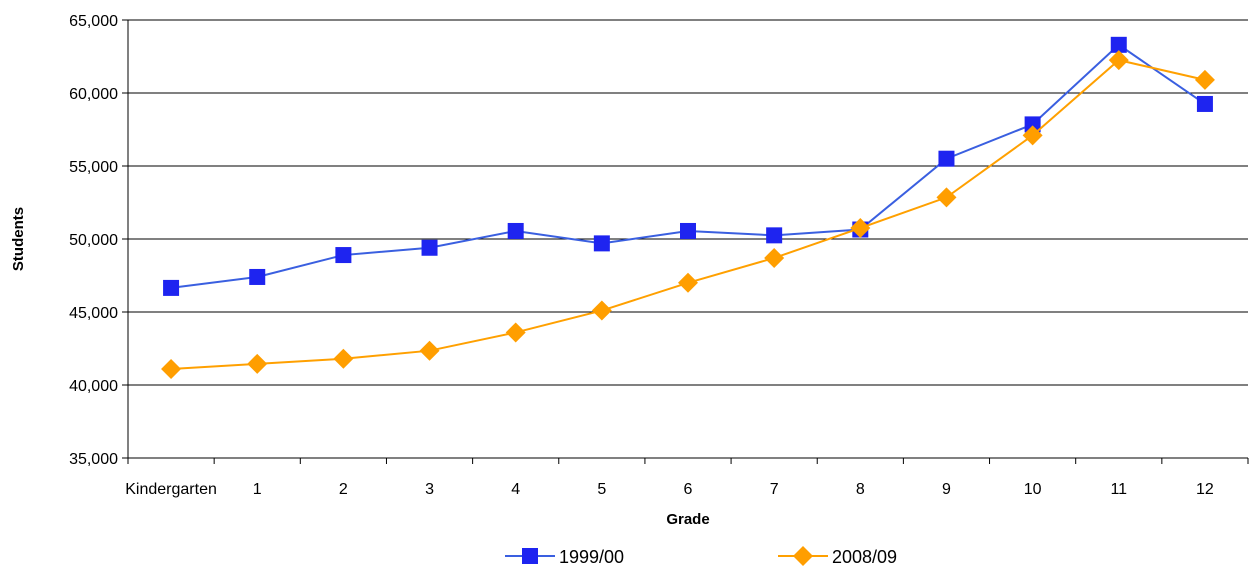 This screenshot has height=572, width=1252. What do you see at coordinates (1033, 489) in the screenshot?
I see `x-tick-label: 10` at bounding box center [1033, 489].